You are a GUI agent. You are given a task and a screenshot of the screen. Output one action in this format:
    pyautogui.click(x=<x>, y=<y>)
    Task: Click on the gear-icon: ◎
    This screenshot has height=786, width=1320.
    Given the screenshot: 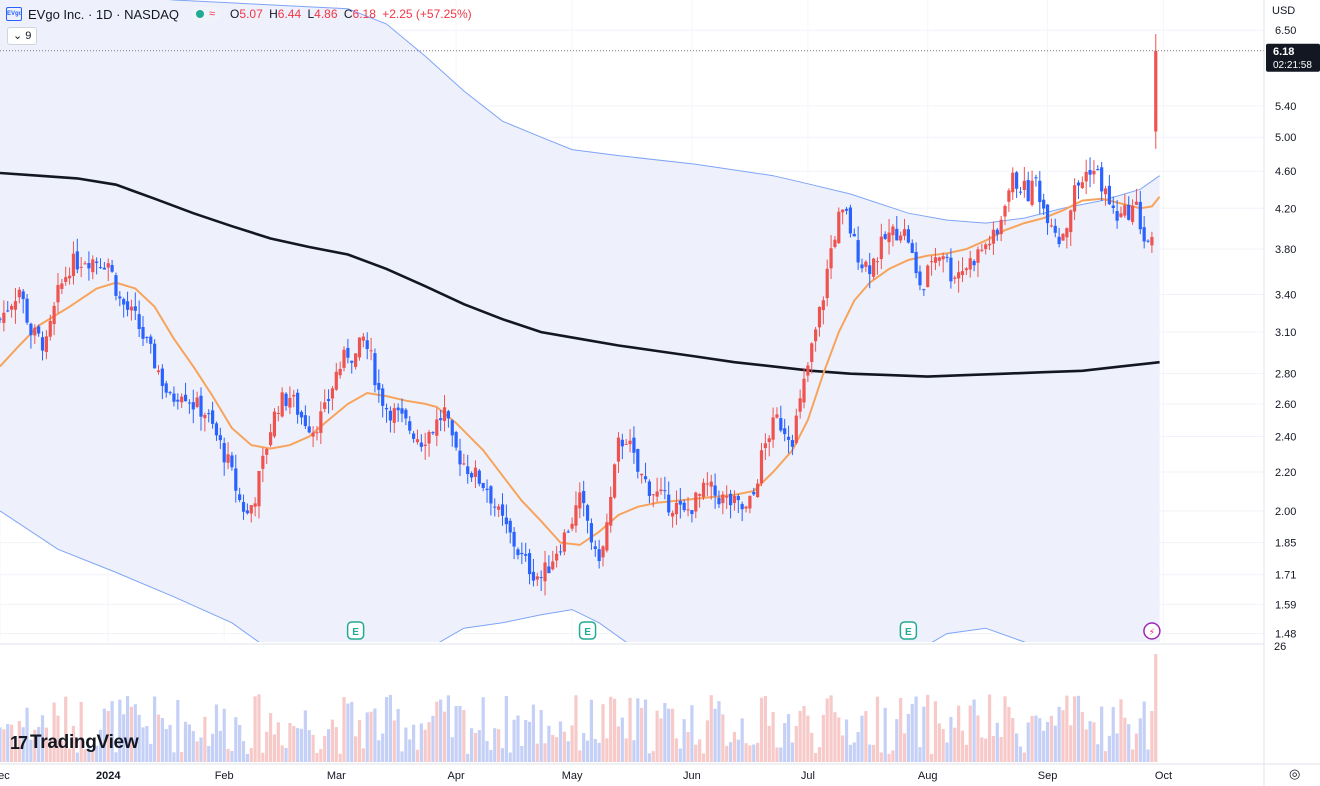 What is the action you would take?
    pyautogui.click(x=1295, y=773)
    